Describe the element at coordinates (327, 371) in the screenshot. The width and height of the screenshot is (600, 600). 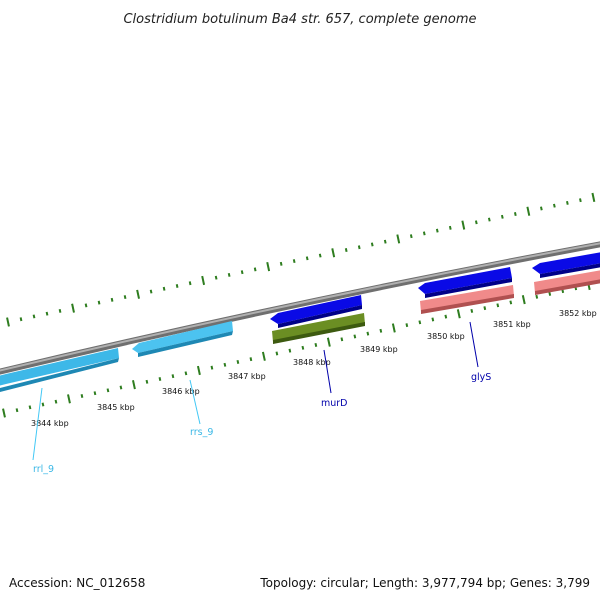
I see `leader-murD` at that location.